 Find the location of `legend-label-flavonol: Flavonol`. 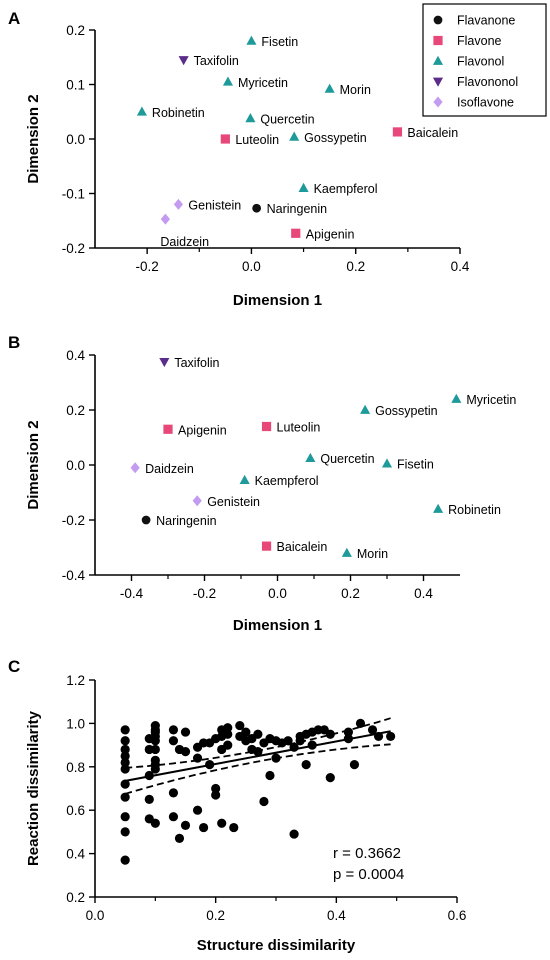

legend-label-flavonol: Flavonol is located at coordinates (480, 62).